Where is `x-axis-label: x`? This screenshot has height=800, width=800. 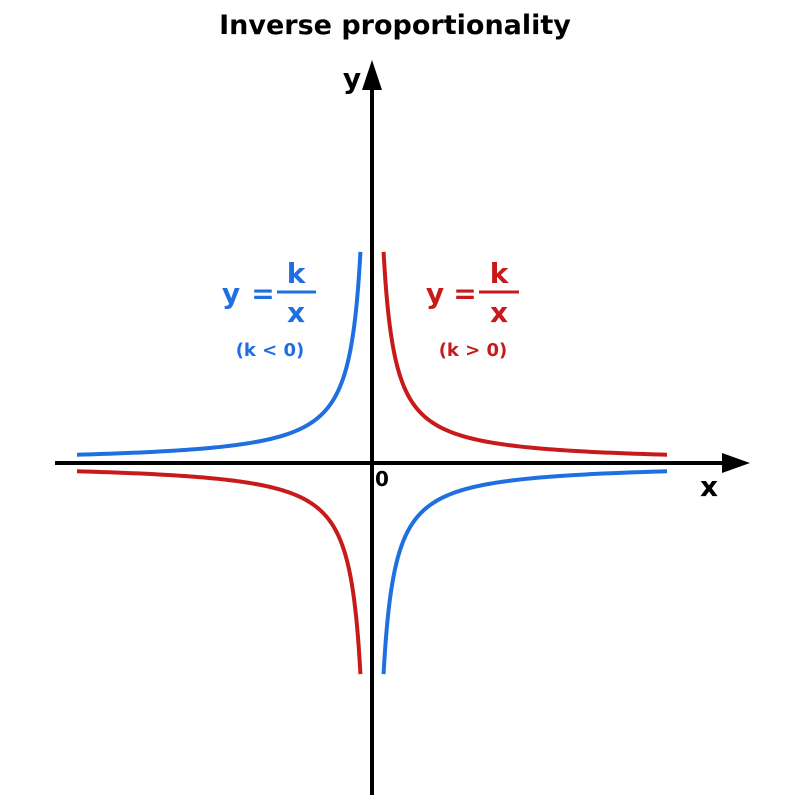
x-axis-label: x is located at coordinates (709, 486).